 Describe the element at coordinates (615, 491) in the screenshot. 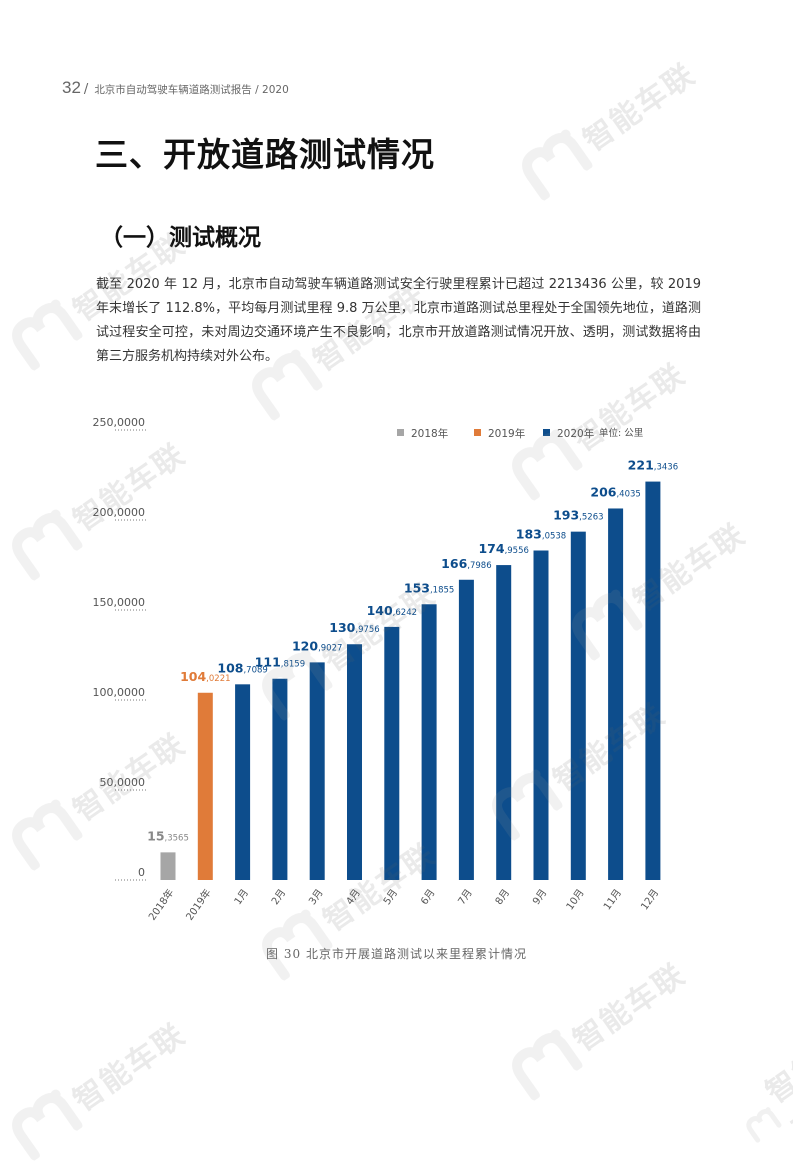

I see `data-label: 206,4035` at that location.